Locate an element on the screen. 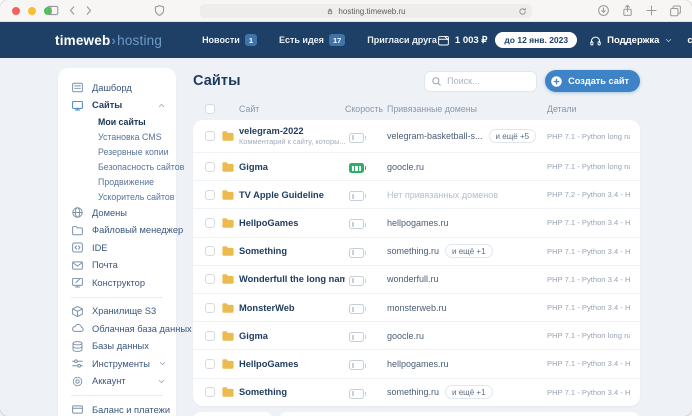 The width and height of the screenshot is (692, 416). support-menu: Поддержка is located at coordinates (631, 40).